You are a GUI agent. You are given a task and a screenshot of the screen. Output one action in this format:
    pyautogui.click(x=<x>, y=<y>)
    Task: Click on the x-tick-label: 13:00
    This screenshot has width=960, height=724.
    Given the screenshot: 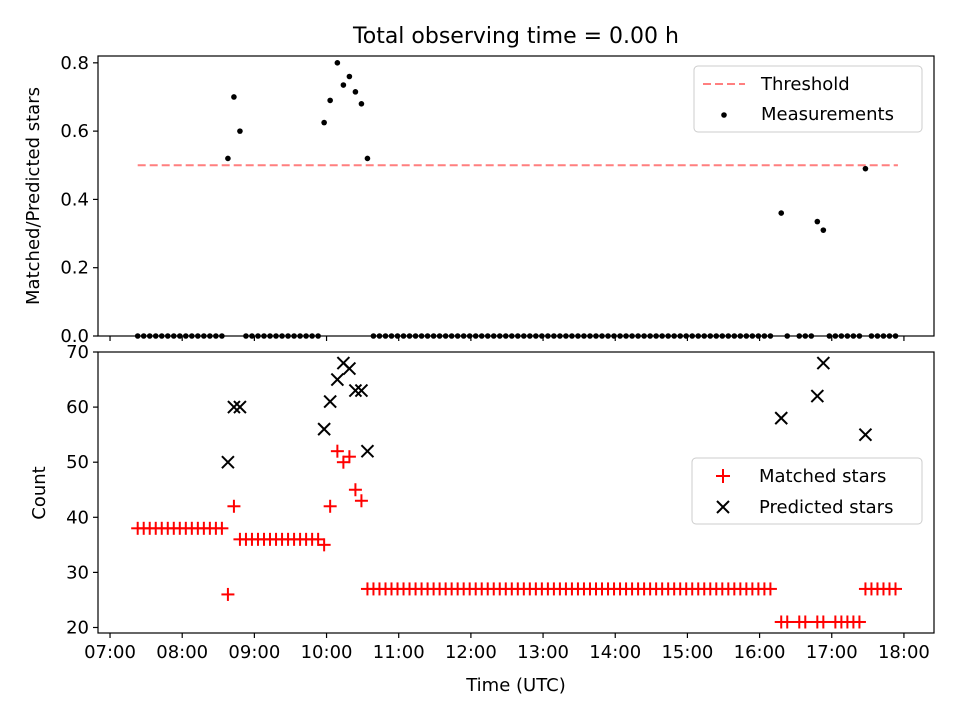 What is the action you would take?
    pyautogui.click(x=543, y=652)
    